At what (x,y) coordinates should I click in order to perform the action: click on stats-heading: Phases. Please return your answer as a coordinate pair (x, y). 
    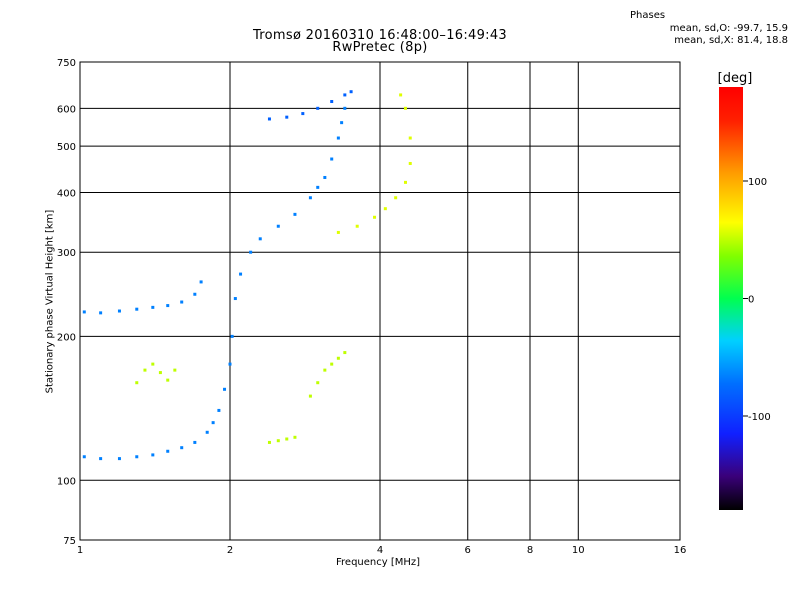
    Looking at the image, I should click on (648, 15).